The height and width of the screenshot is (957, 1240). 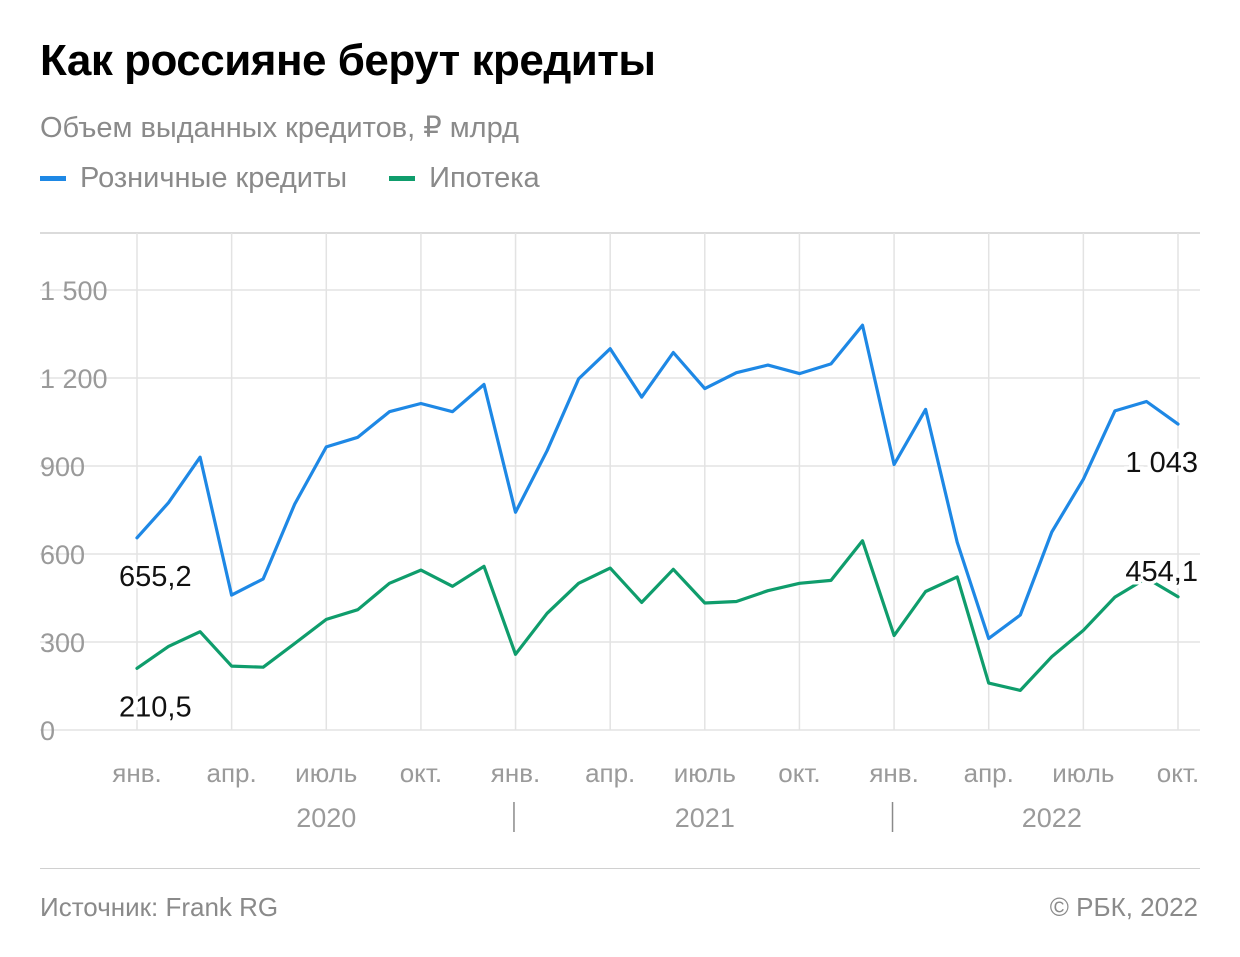 What do you see at coordinates (62, 643) in the screenshot?
I see `y-tick-label: 300` at bounding box center [62, 643].